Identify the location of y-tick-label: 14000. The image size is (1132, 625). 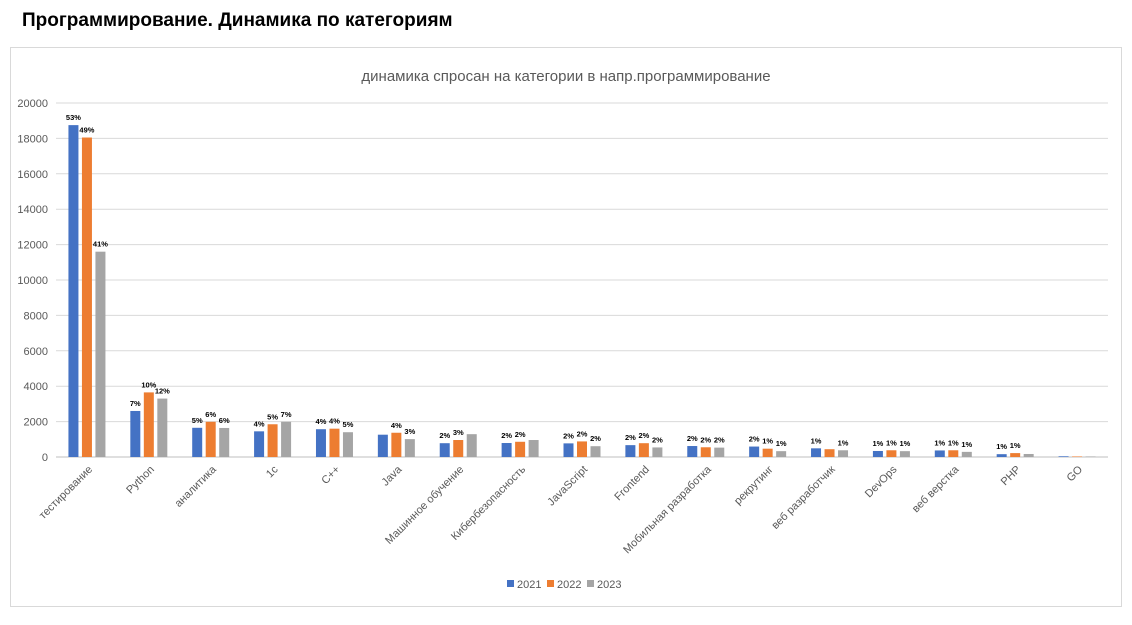
(32, 210).